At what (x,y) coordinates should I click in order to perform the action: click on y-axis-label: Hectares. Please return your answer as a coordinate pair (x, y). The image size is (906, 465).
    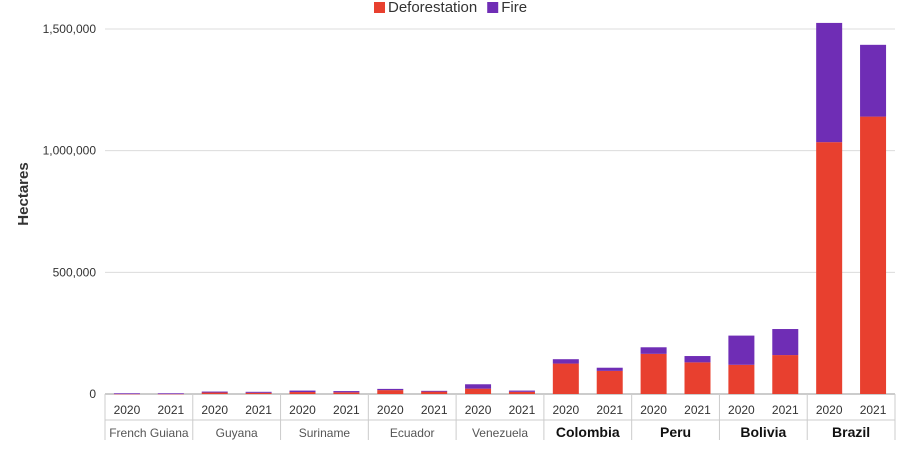
    Looking at the image, I should click on (23, 193).